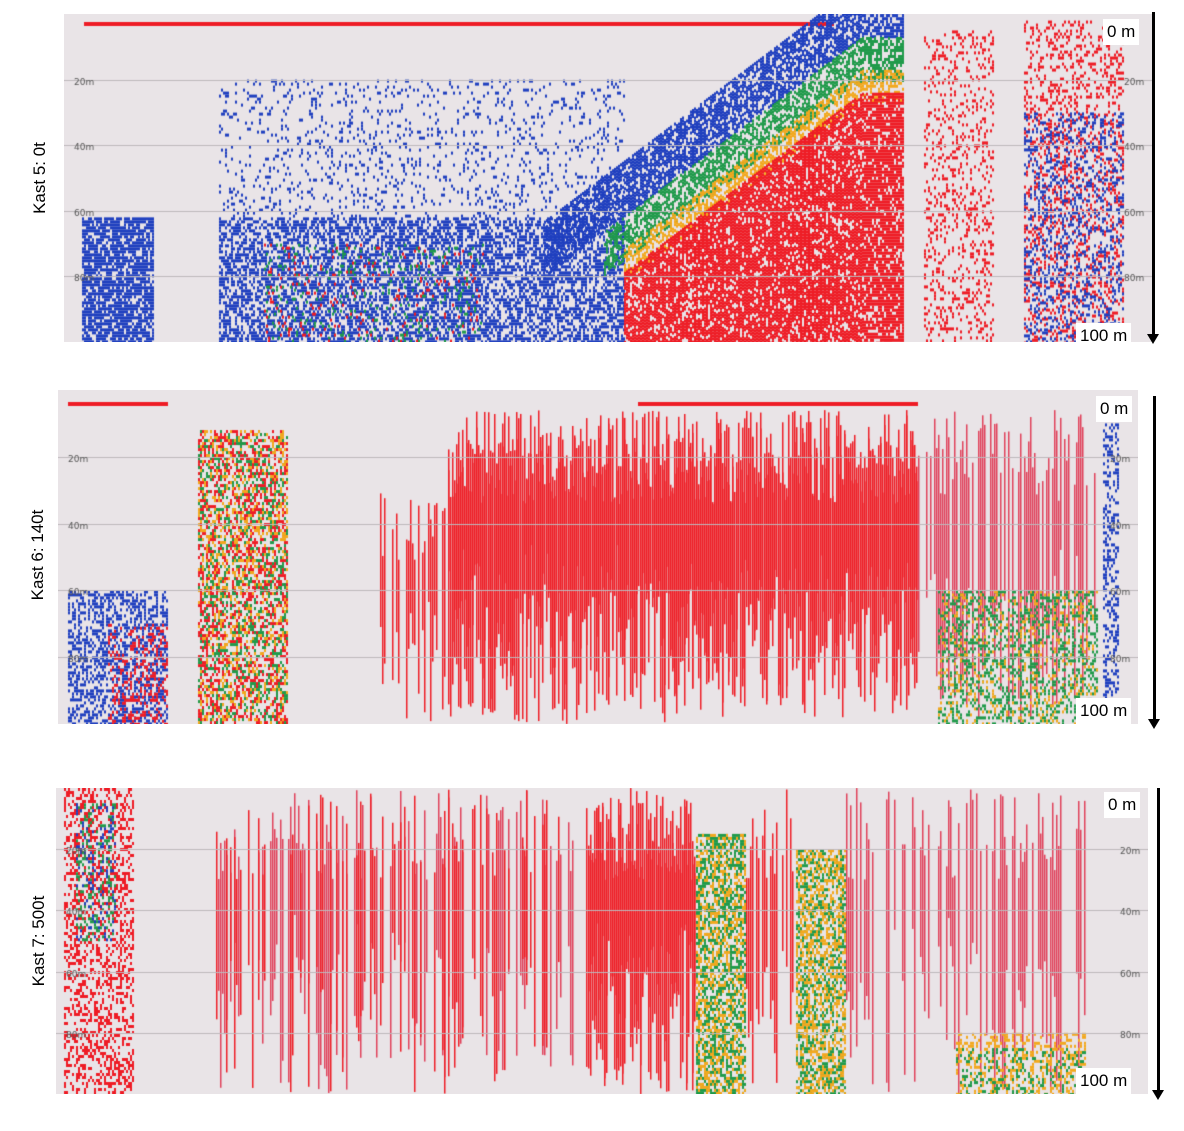 Image resolution: width=1184 pixels, height=1131 pixels. Describe the element at coordinates (38, 941) in the screenshot. I see `panel-label: Kast 7: 500t` at that location.